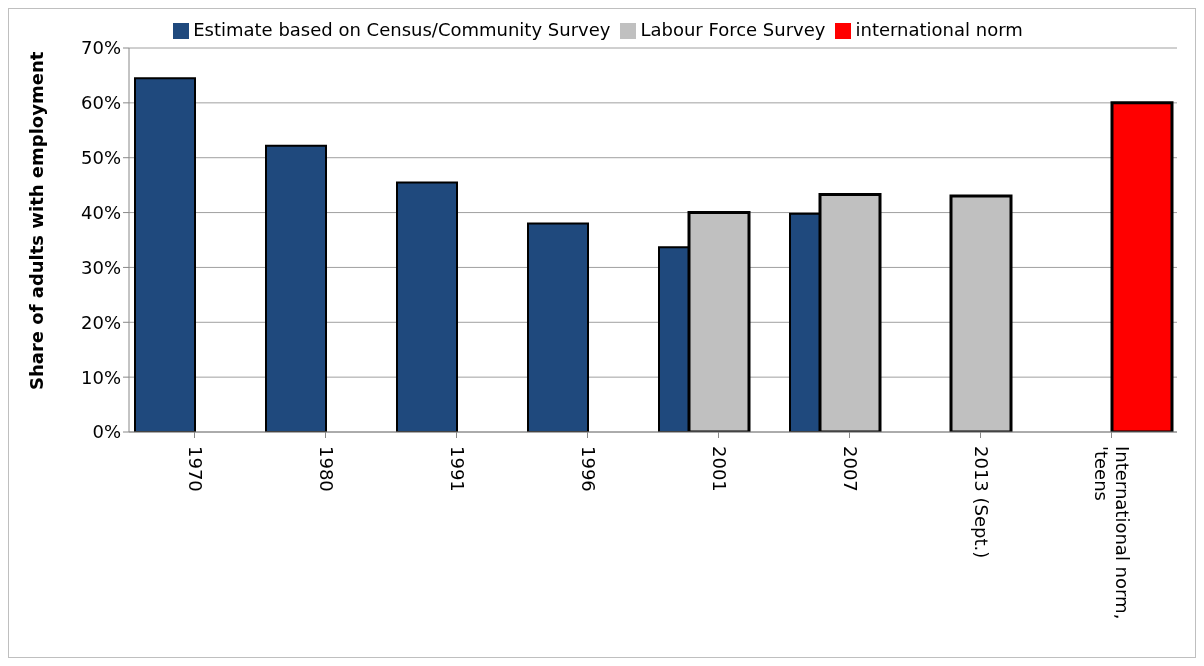 This screenshot has height=666, width=1204. I want to click on legend-label: international norm, so click(939, 29).